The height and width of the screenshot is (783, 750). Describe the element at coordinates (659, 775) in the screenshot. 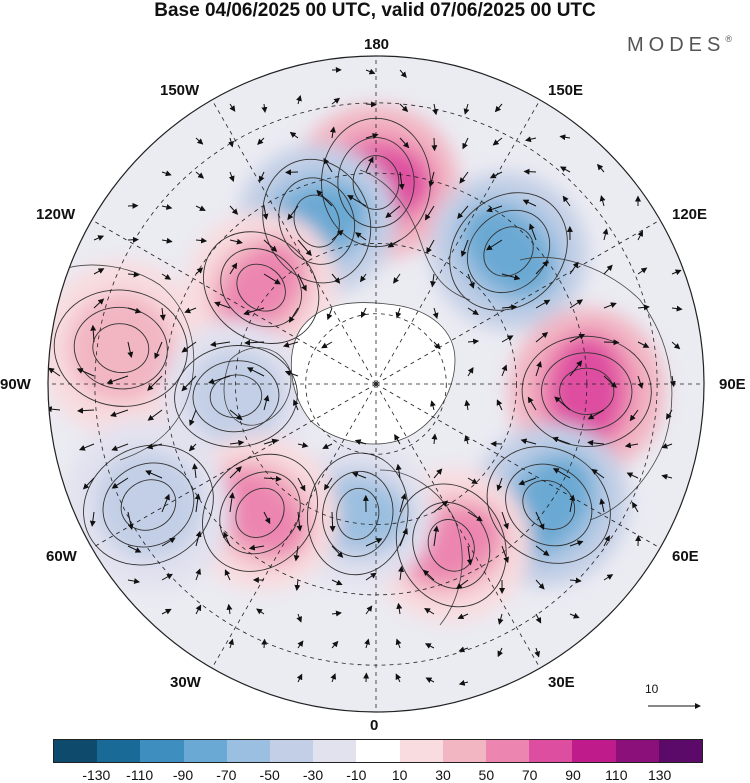

I see `colorbar-tick-label: 130` at that location.